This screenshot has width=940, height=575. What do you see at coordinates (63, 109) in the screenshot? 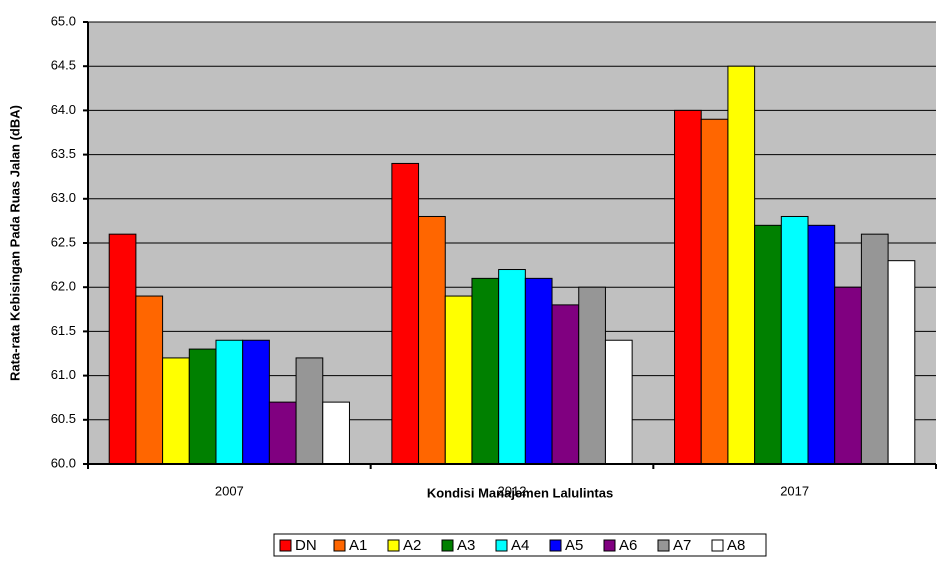
I see `y-tick-label: 64.0` at bounding box center [63, 109].